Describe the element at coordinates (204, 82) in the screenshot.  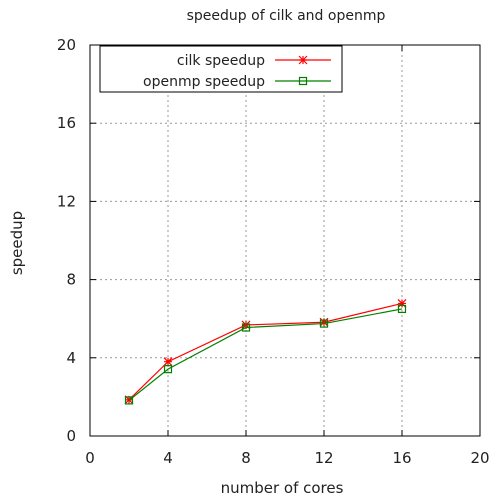
I see `legend-label: openmp speedup` at that location.